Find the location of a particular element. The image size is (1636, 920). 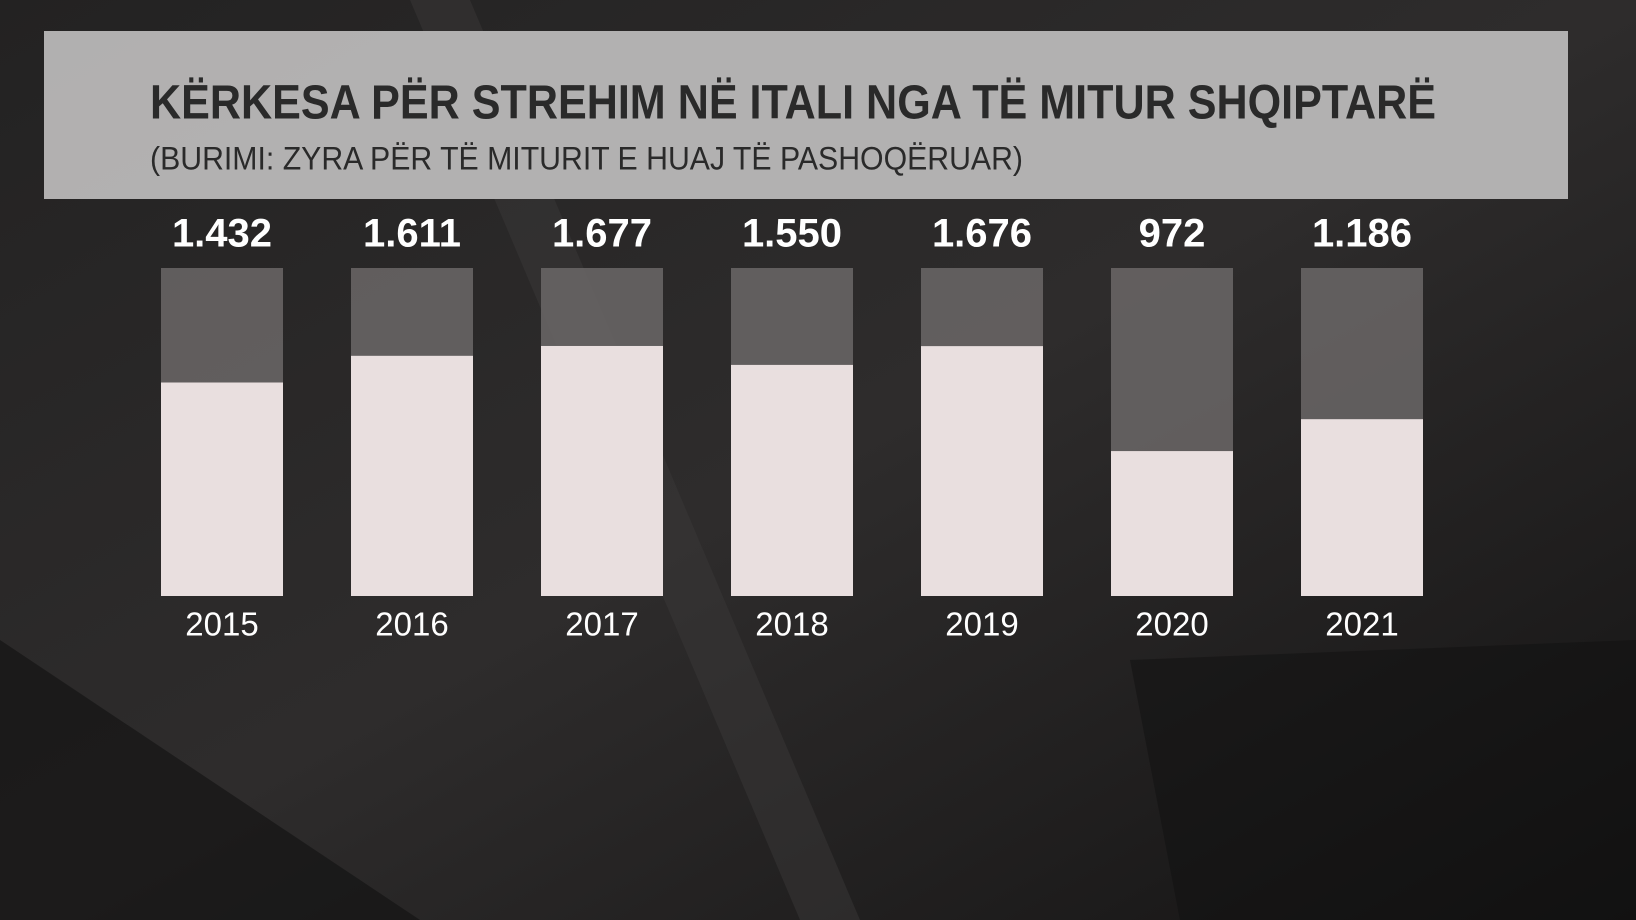

value-label: 1.186 is located at coordinates (1362, 234).